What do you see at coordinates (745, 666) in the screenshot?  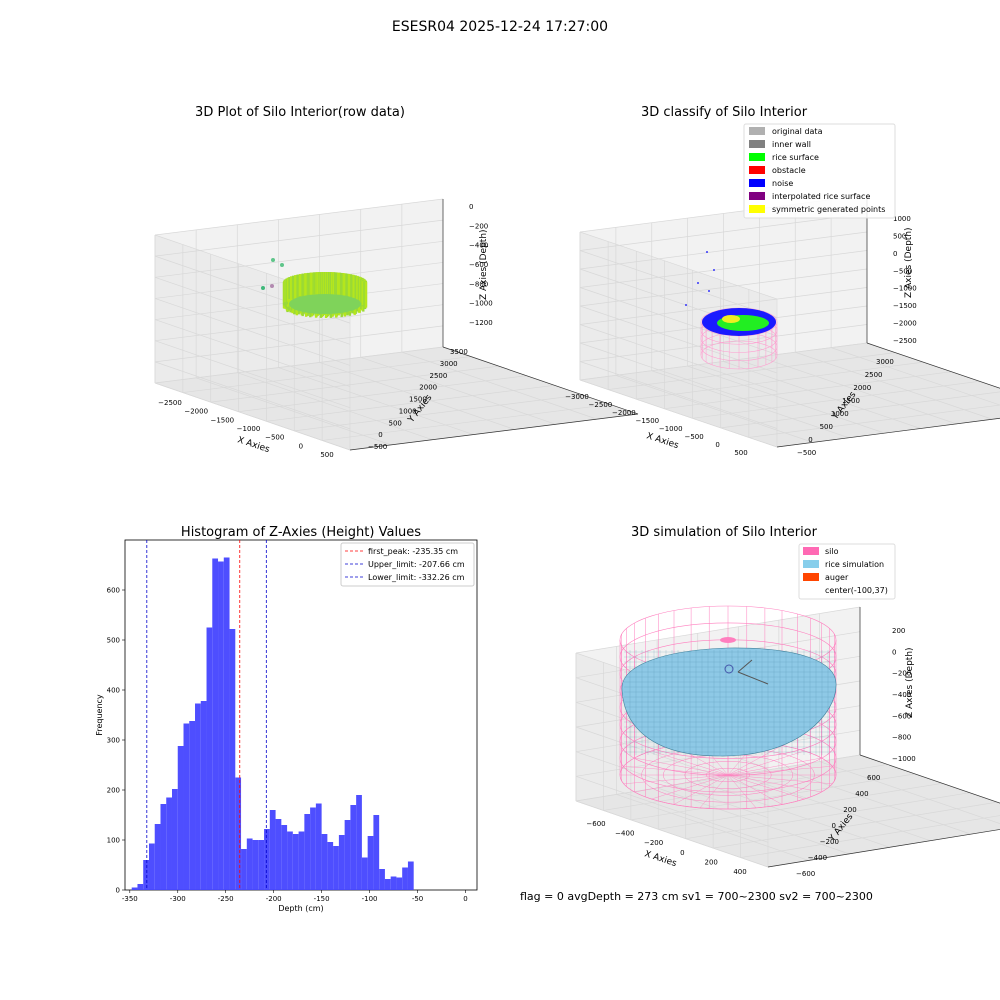 I see `auger-line` at bounding box center [745, 666].